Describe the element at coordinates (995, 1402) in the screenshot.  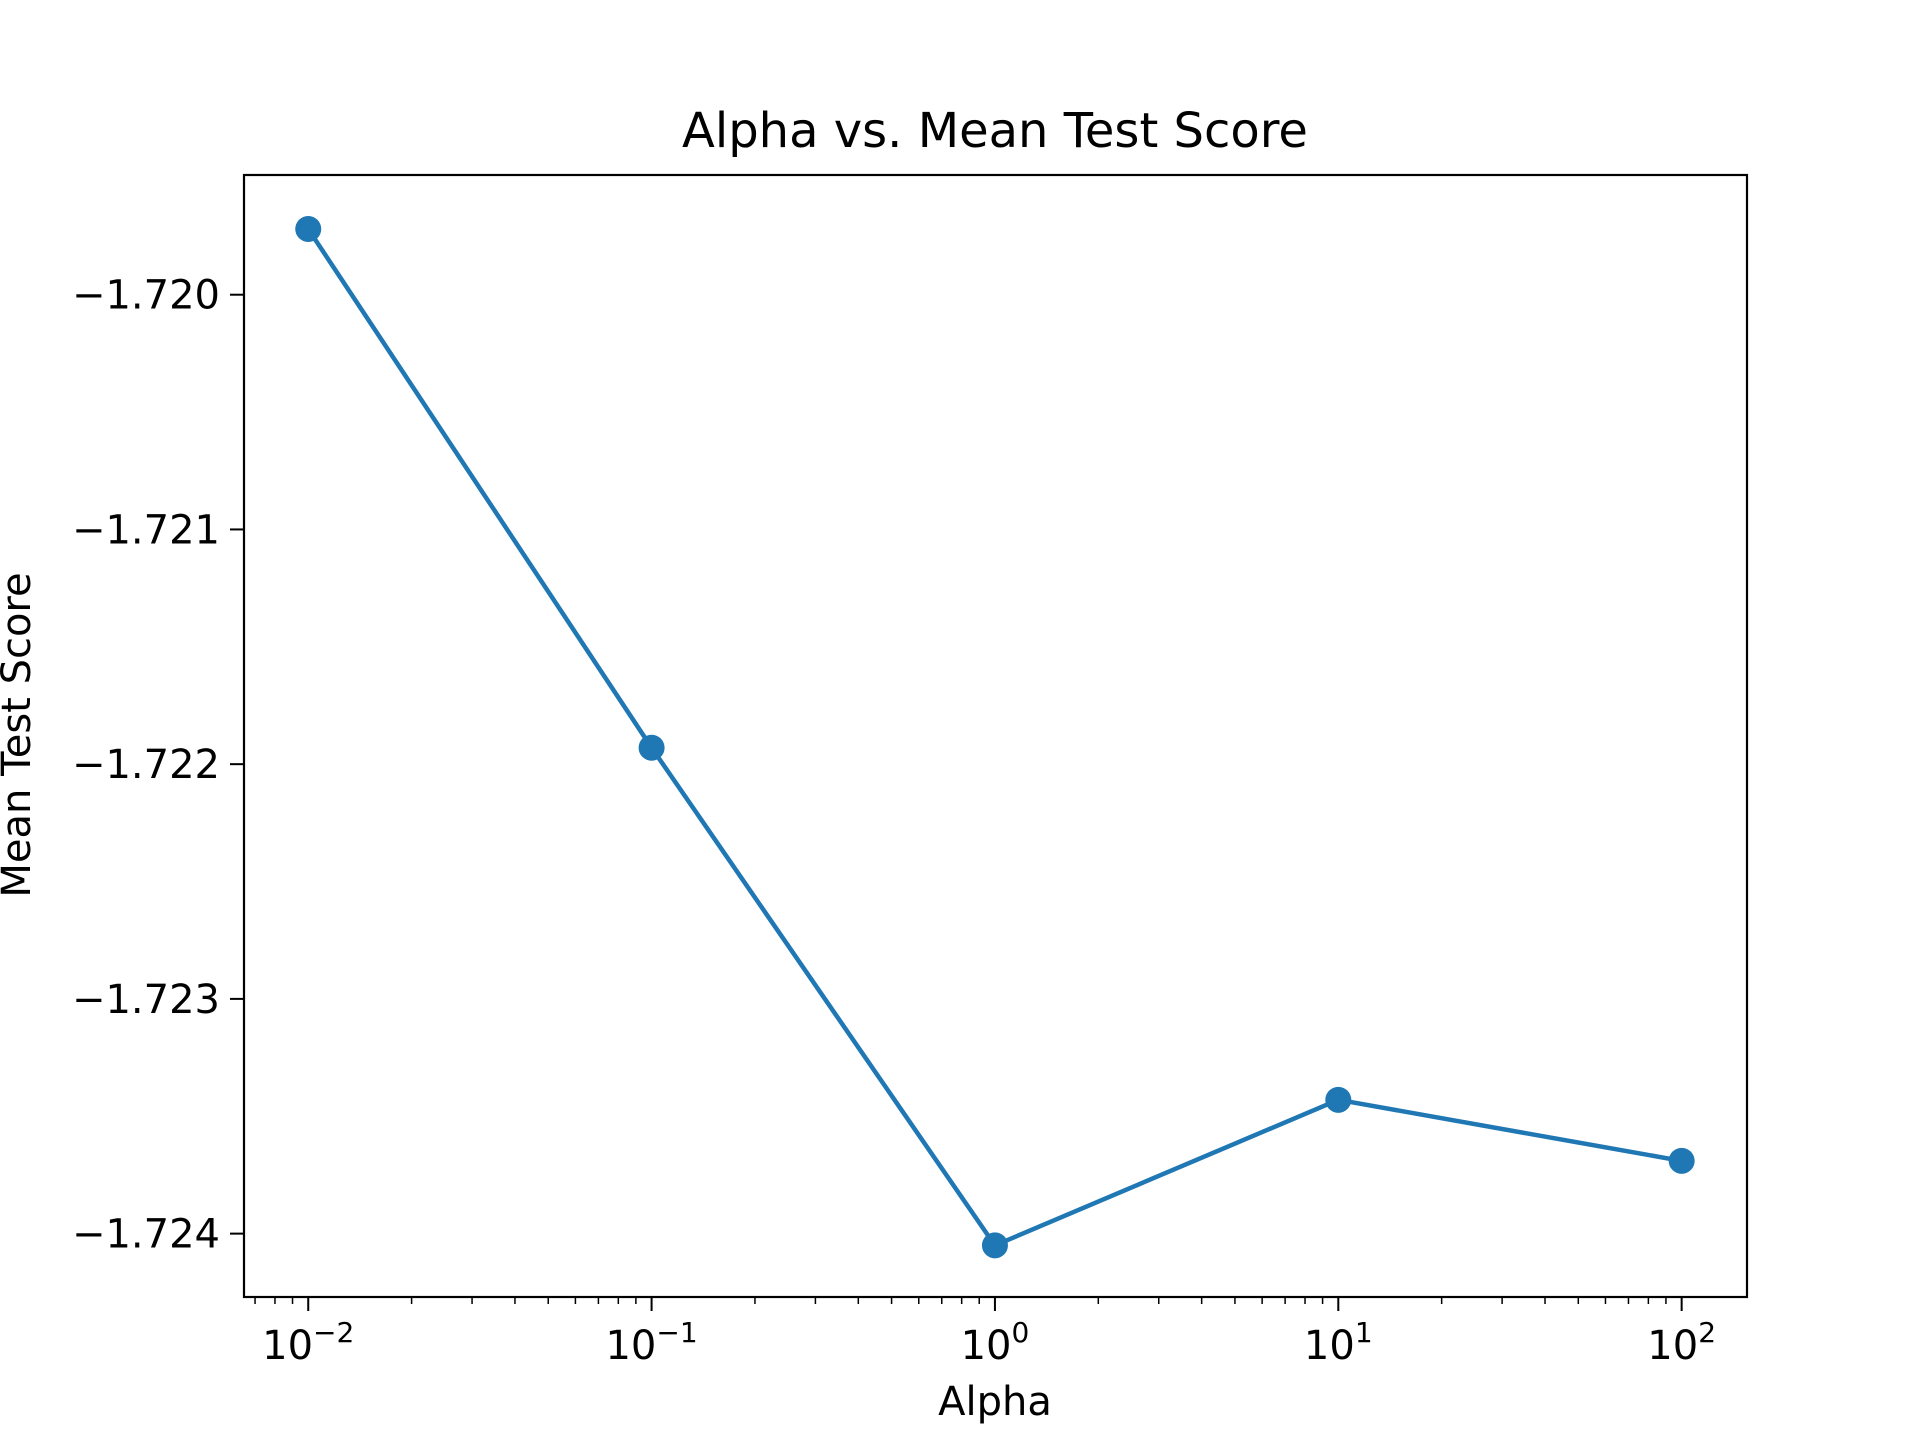
I see `x-axis-title: Alpha` at that location.